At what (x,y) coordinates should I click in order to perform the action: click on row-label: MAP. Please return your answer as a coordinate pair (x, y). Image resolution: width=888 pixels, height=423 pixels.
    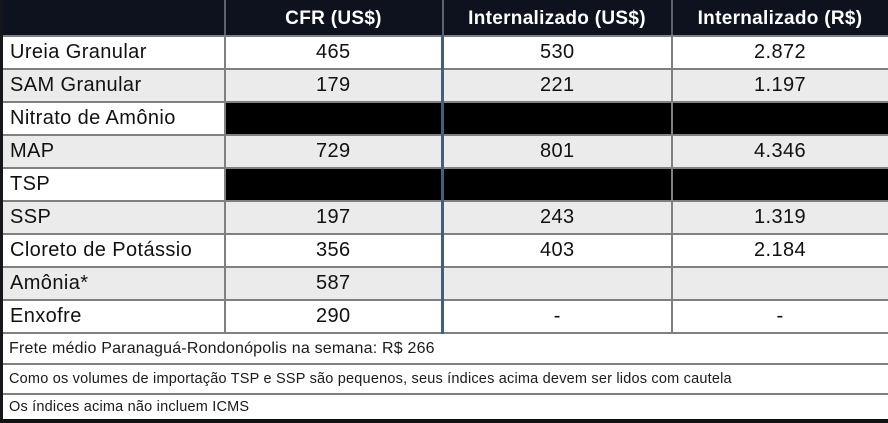
    Looking at the image, I should click on (113, 151).